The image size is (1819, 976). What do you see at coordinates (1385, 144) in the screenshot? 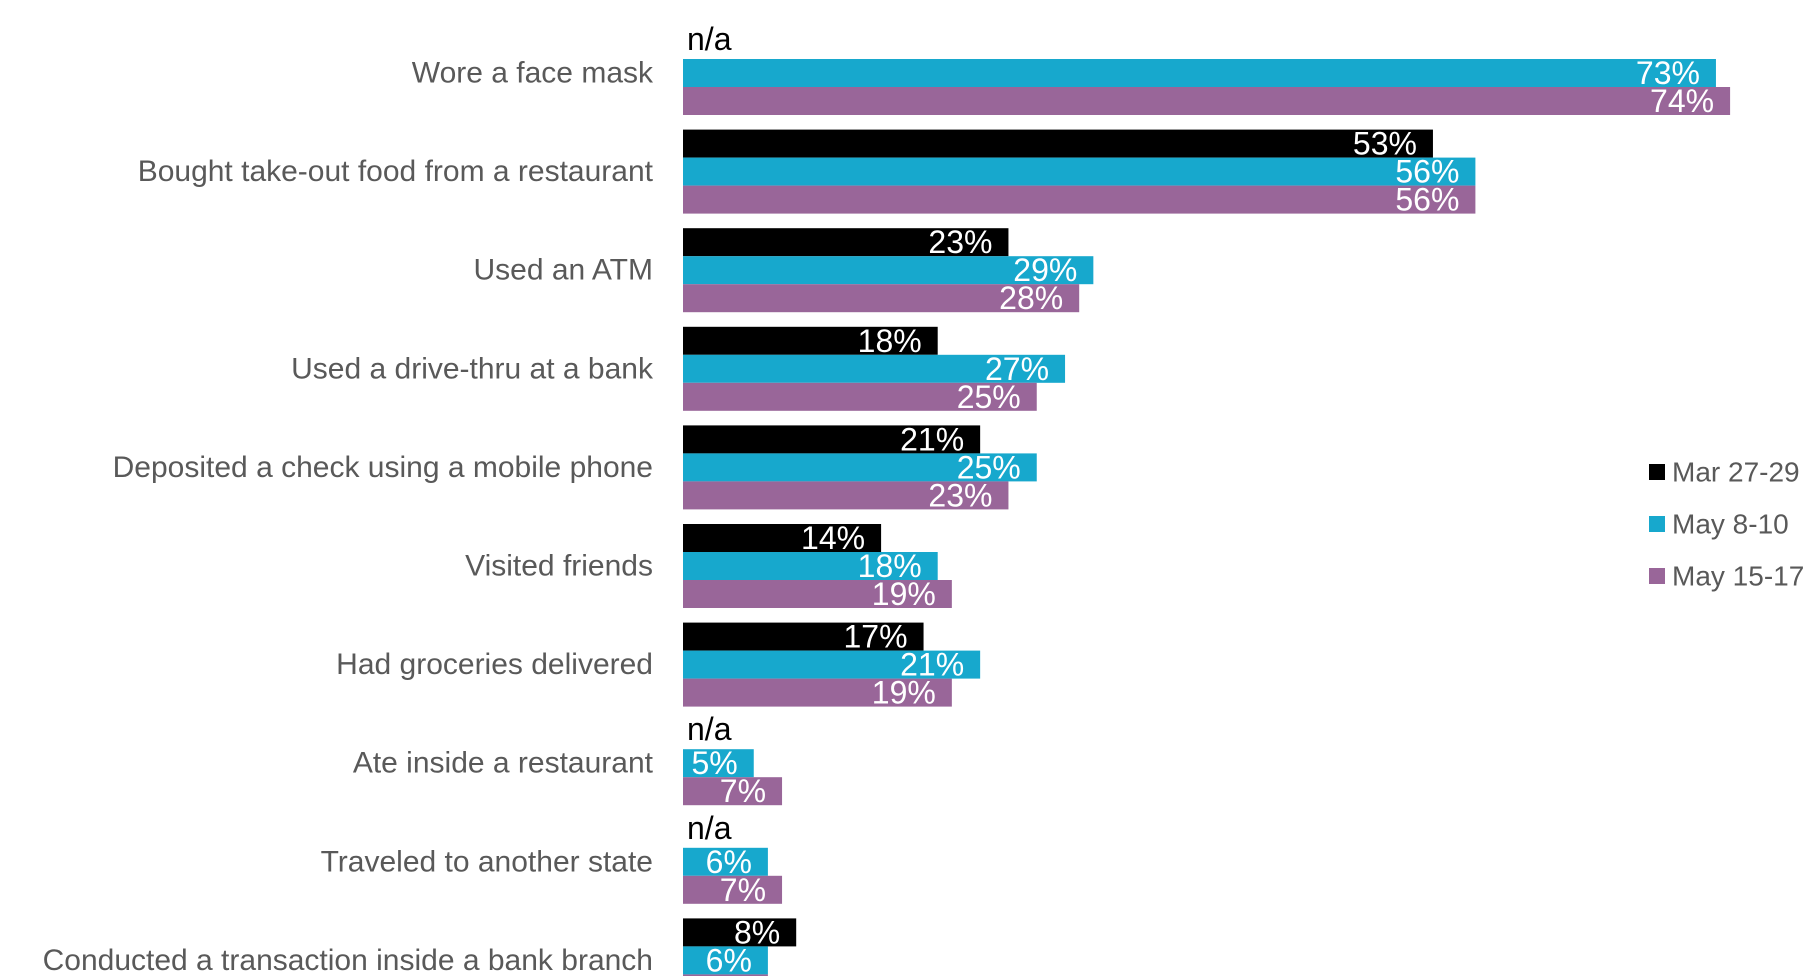
I see `data-label: 53%` at bounding box center [1385, 144].